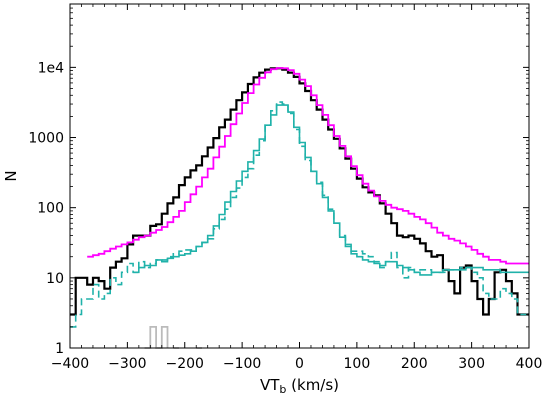  Describe the element at coordinates (270, 385) in the screenshot. I see `x-axis-label-main: VT` at that location.